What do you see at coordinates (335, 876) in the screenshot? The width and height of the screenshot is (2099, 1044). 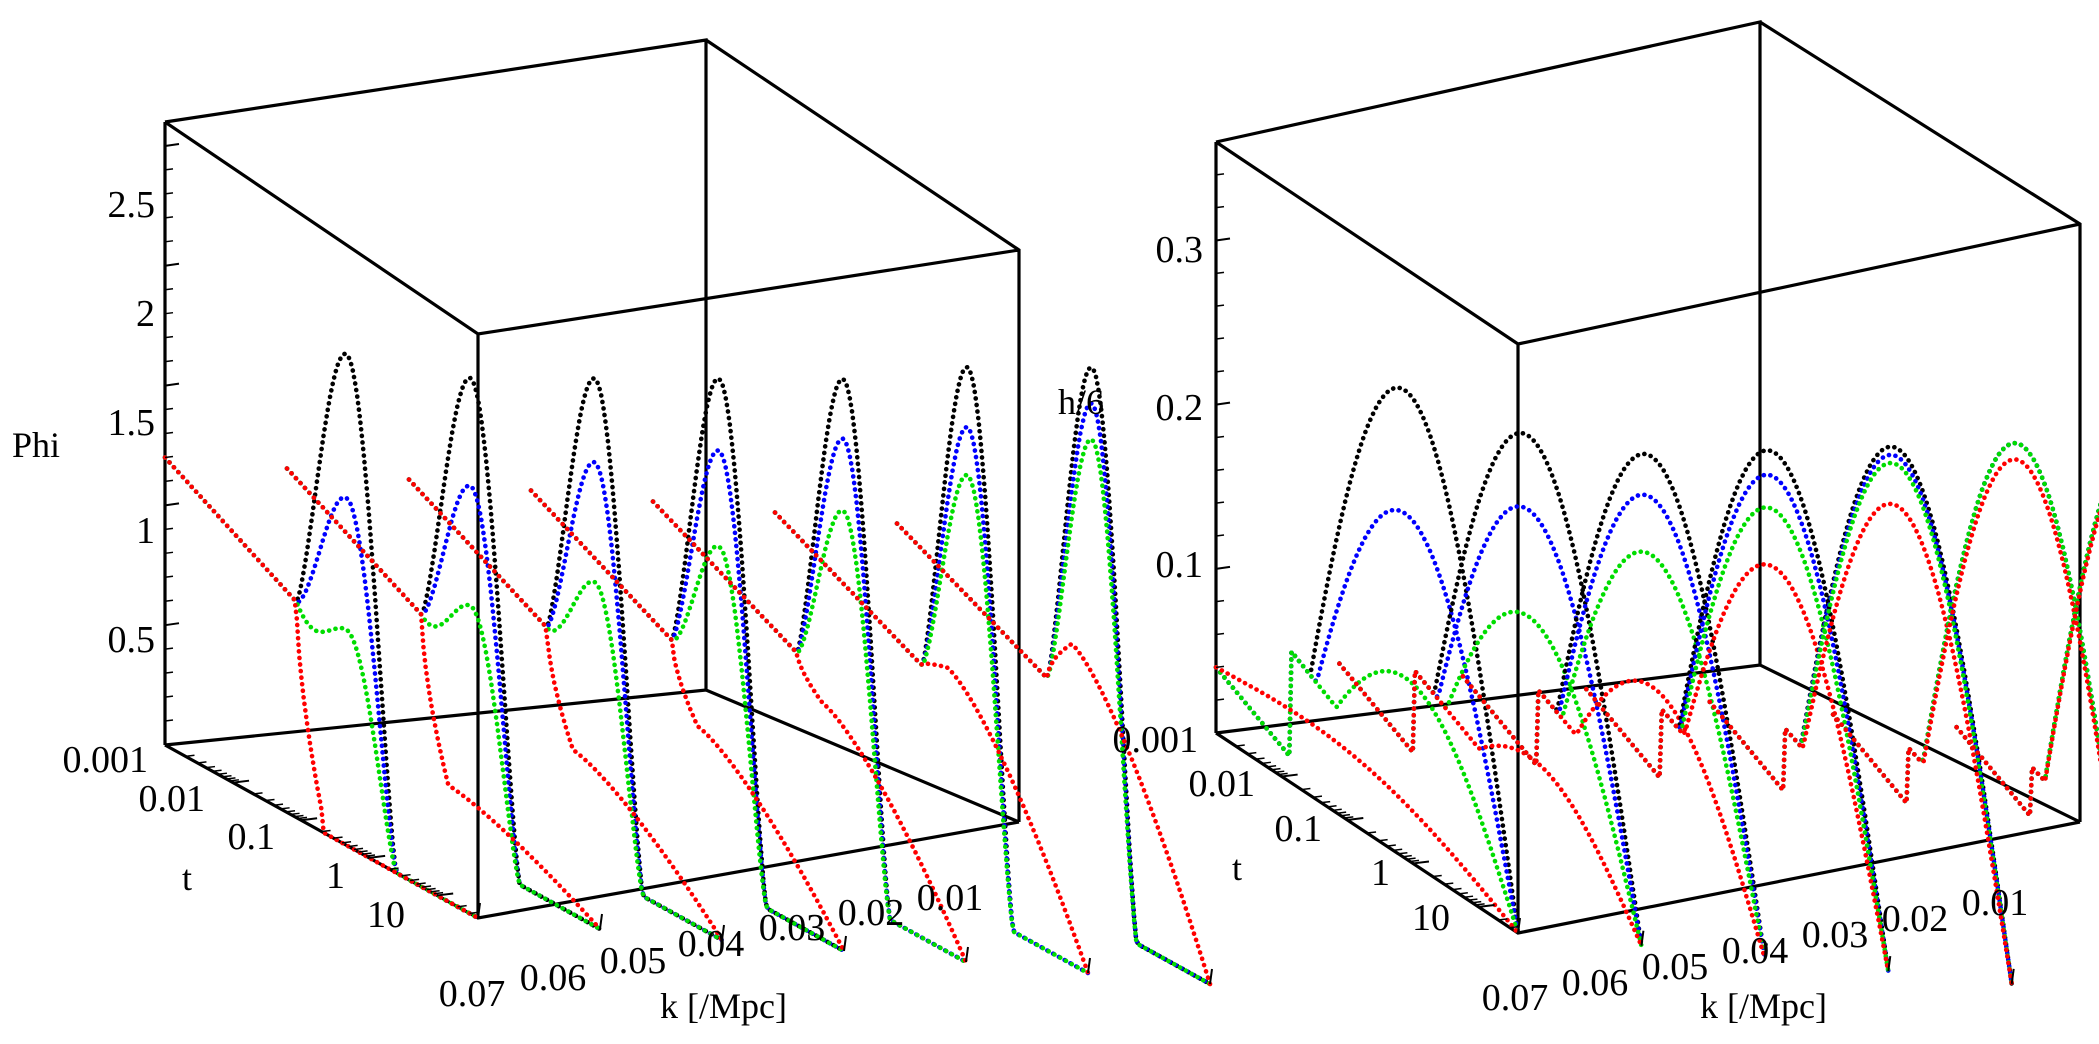 I see `phi-t-tick-label: 1` at bounding box center [335, 876].